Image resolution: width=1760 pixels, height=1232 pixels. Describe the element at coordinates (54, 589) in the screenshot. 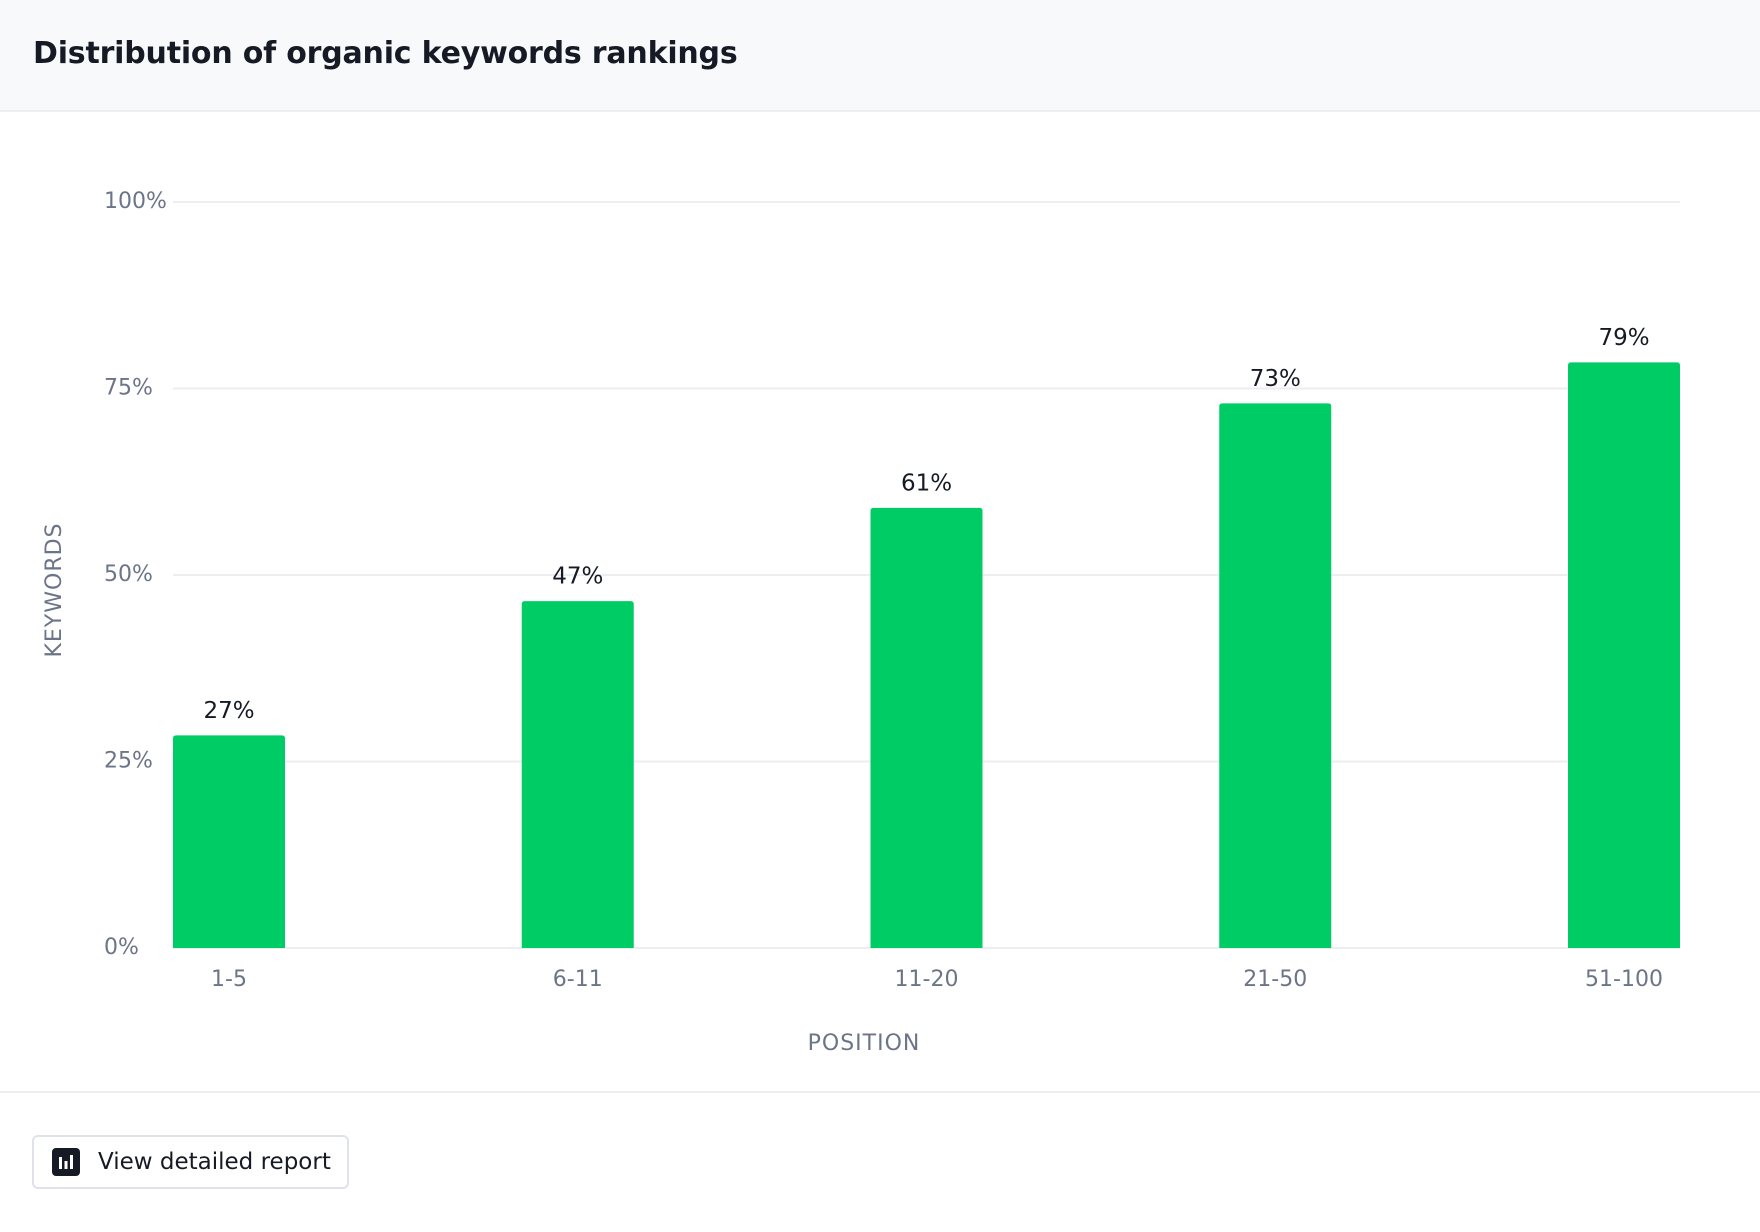

I see `y-axis-title: KEYWORDS` at that location.